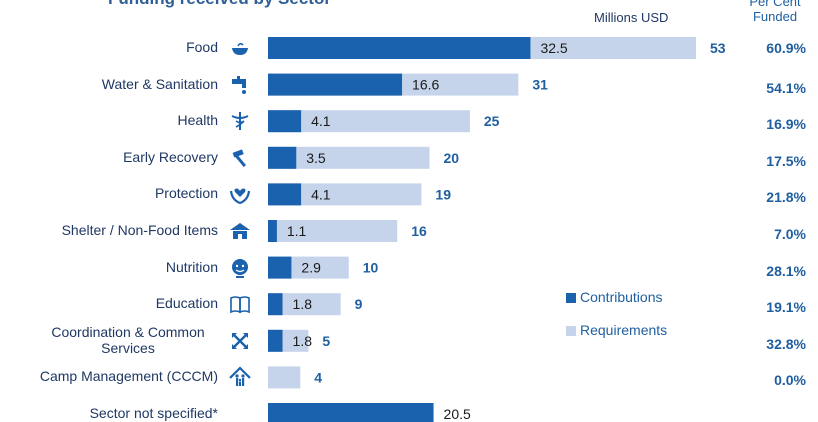 The height and width of the screenshot is (422, 818). I want to click on child-face-icon, so click(240, 268).